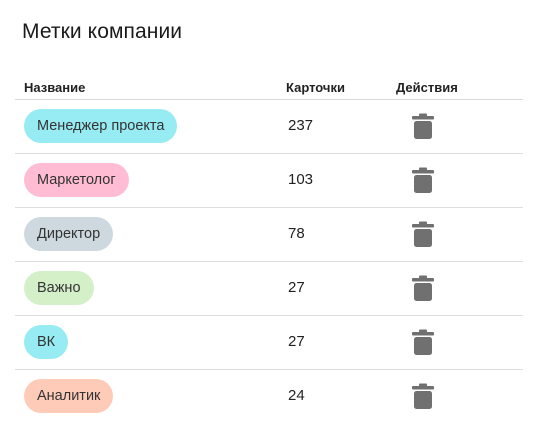  I want to click on table-header: Название Карточки Действия, so click(269, 88).